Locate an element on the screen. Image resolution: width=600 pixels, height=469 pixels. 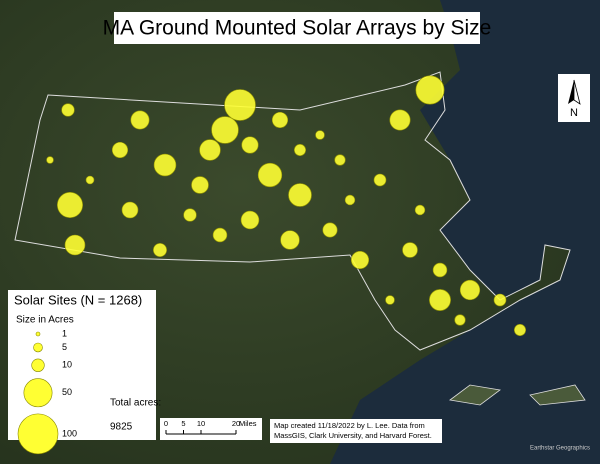
scale-label: 10 is located at coordinates (201, 423).